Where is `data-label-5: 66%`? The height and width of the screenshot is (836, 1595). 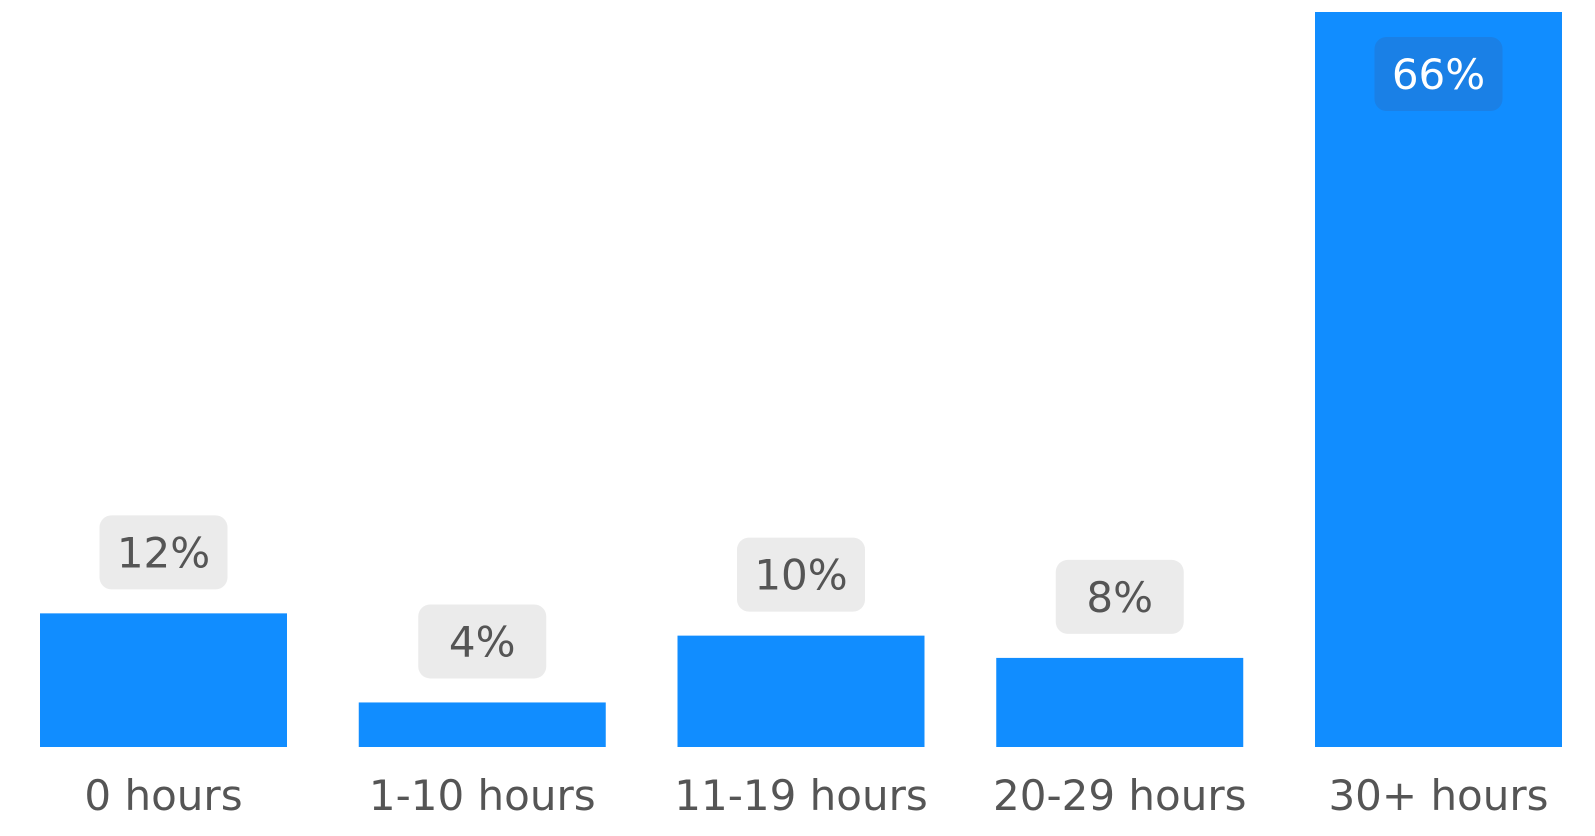
data-label-5: 66% is located at coordinates (1438, 74).